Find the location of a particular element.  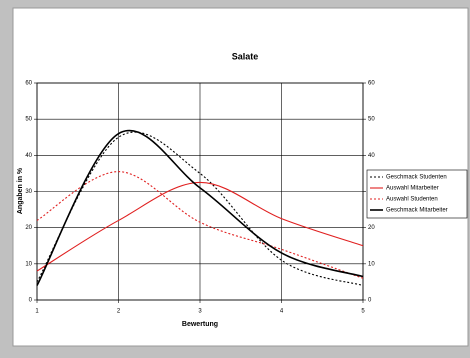

y2-tick-label: 10 is located at coordinates (371, 264).